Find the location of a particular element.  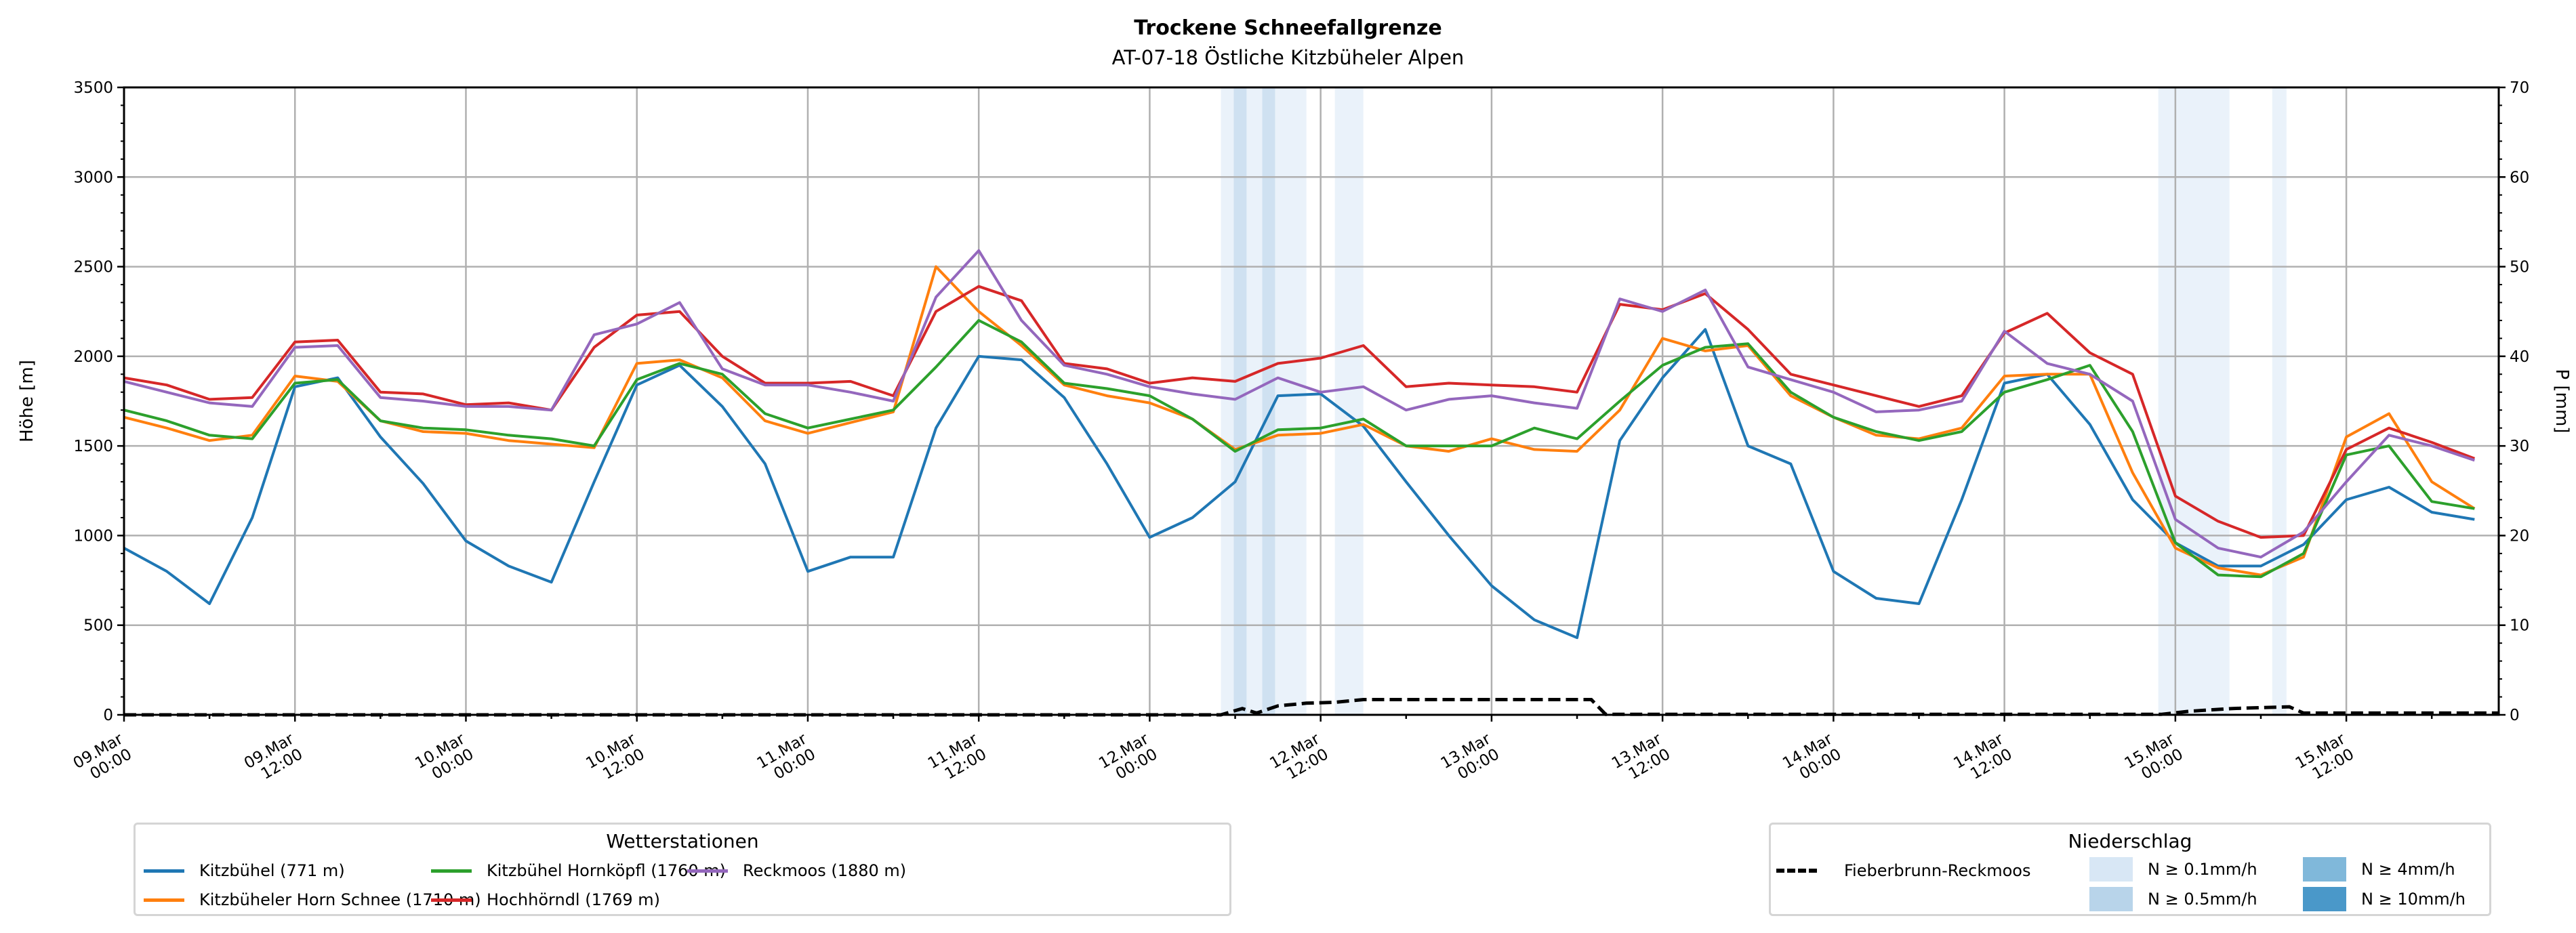

y2-tick-label: 20 is located at coordinates (2520, 536).